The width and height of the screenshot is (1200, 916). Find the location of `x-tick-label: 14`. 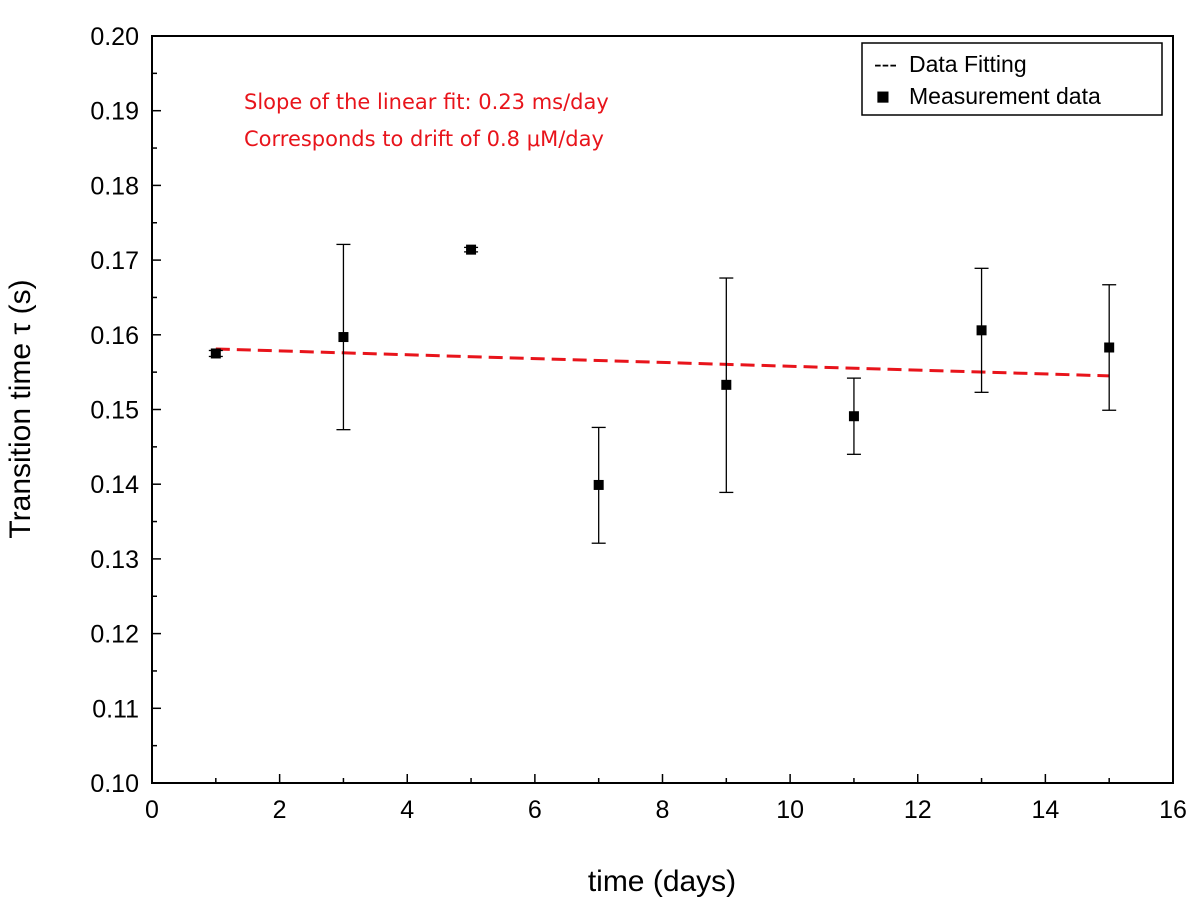

x-tick-label: 14 is located at coordinates (1045, 810).